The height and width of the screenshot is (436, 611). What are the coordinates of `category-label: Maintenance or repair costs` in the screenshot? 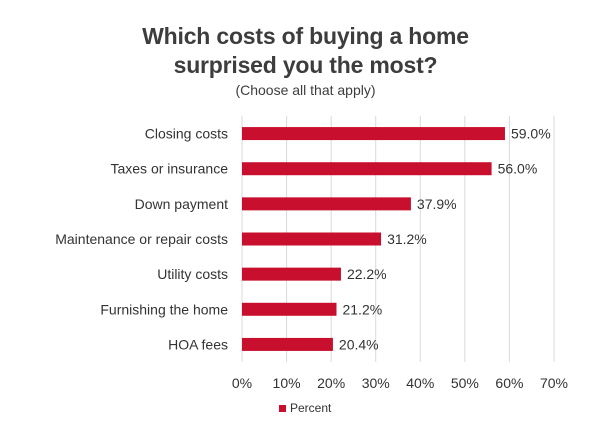 It's located at (141, 239).